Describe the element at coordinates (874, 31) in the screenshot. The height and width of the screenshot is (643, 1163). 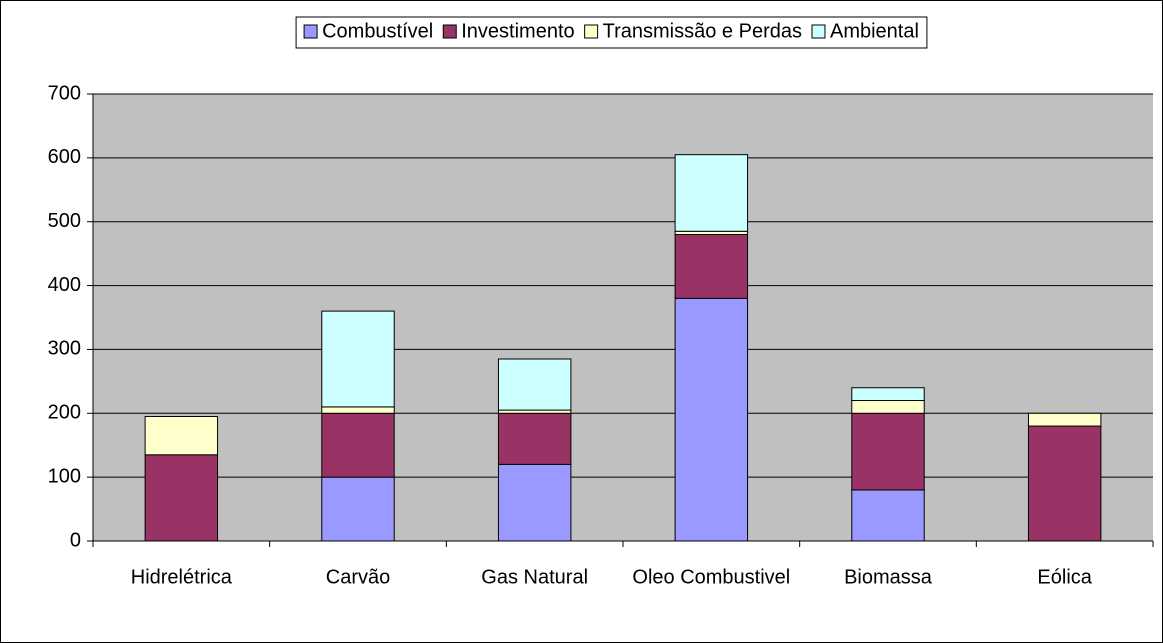
I see `legend-label: Ambiental` at that location.